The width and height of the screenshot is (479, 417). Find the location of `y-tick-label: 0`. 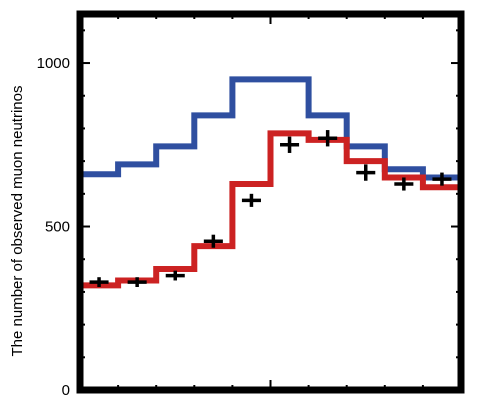

y-tick-label: 0 is located at coordinates (66, 390).